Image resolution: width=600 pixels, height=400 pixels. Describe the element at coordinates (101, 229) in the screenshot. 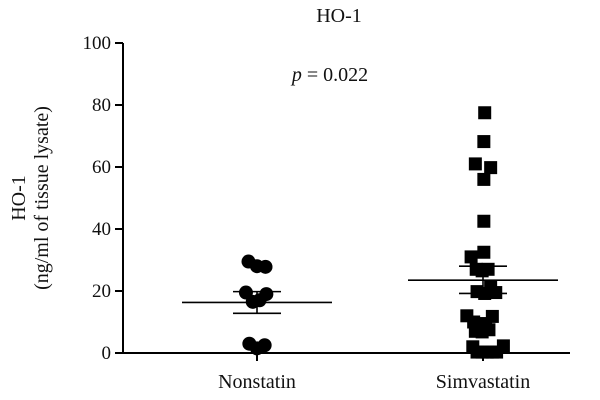

I see `y-tick-label: 40` at that location.